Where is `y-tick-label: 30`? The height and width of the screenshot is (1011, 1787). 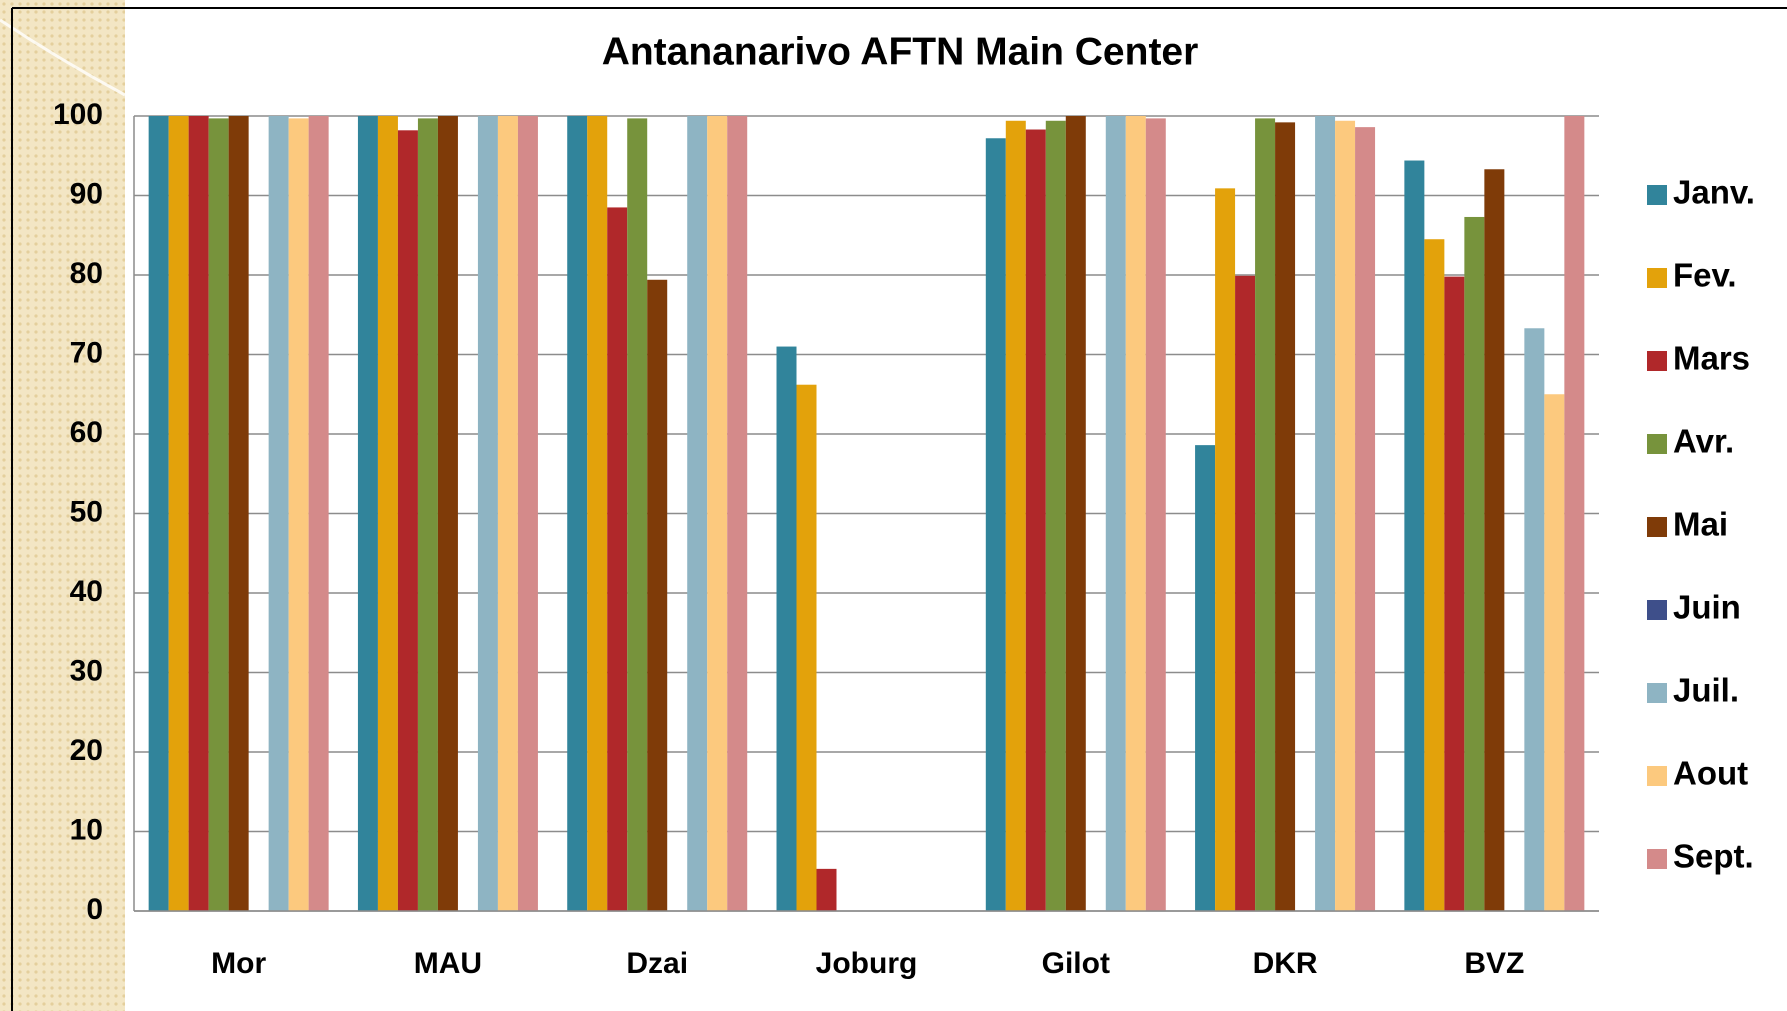
y-tick-label: 30 is located at coordinates (86, 670).